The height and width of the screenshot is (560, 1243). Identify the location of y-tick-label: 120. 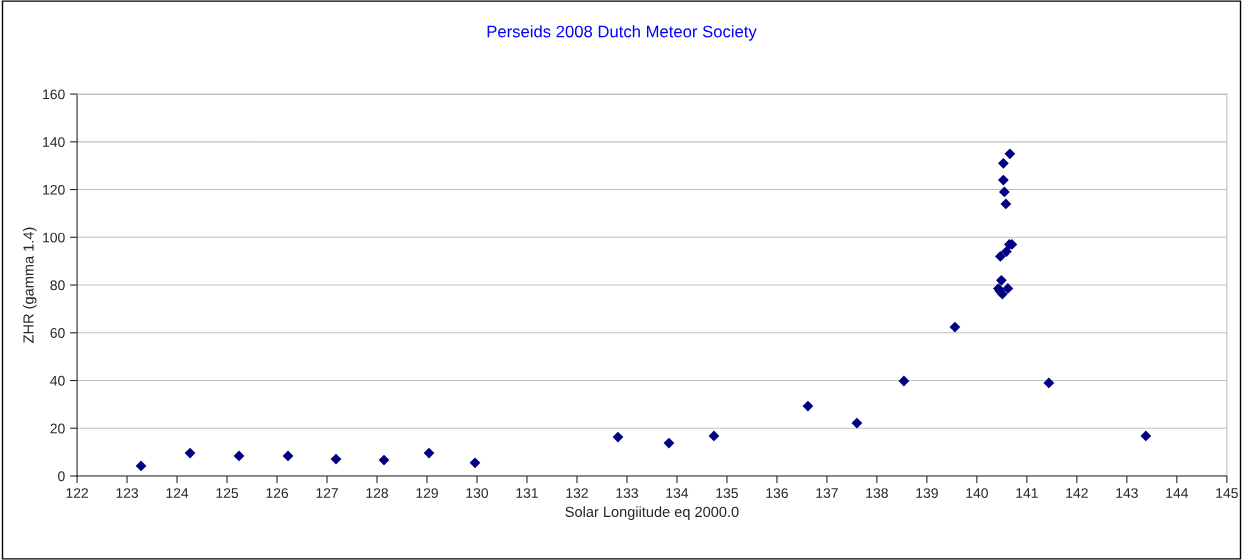
(54, 189).